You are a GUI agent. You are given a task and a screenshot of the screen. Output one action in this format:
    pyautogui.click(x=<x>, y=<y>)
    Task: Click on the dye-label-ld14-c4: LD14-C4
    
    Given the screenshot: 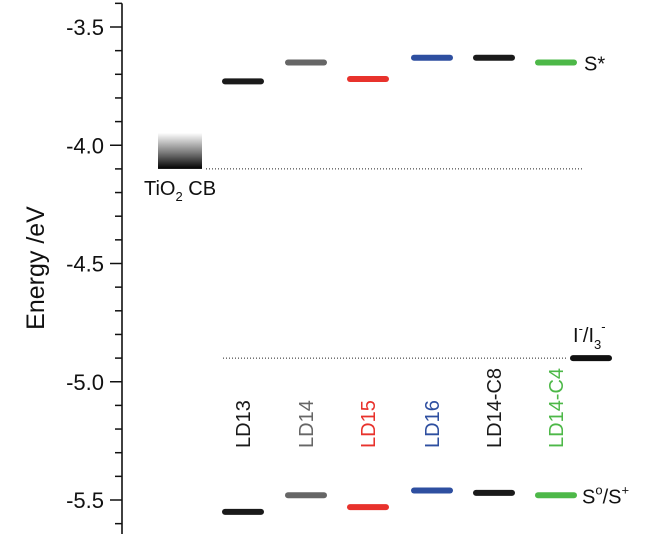 What is the action you would take?
    pyautogui.click(x=557, y=408)
    